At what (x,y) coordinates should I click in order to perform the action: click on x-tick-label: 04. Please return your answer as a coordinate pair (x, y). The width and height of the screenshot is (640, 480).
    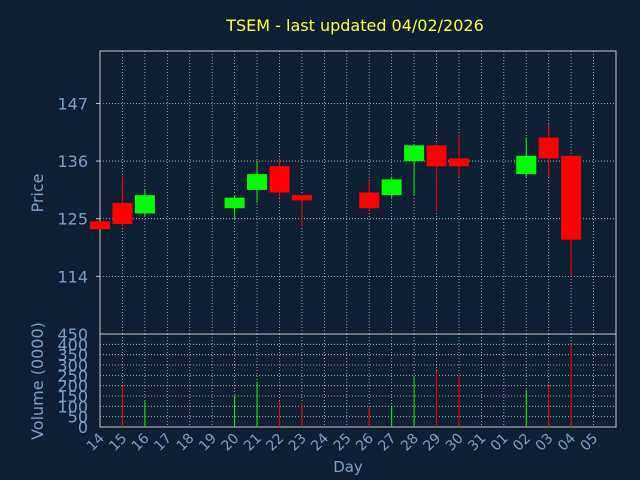
    Looking at the image, I should click on (567, 442).